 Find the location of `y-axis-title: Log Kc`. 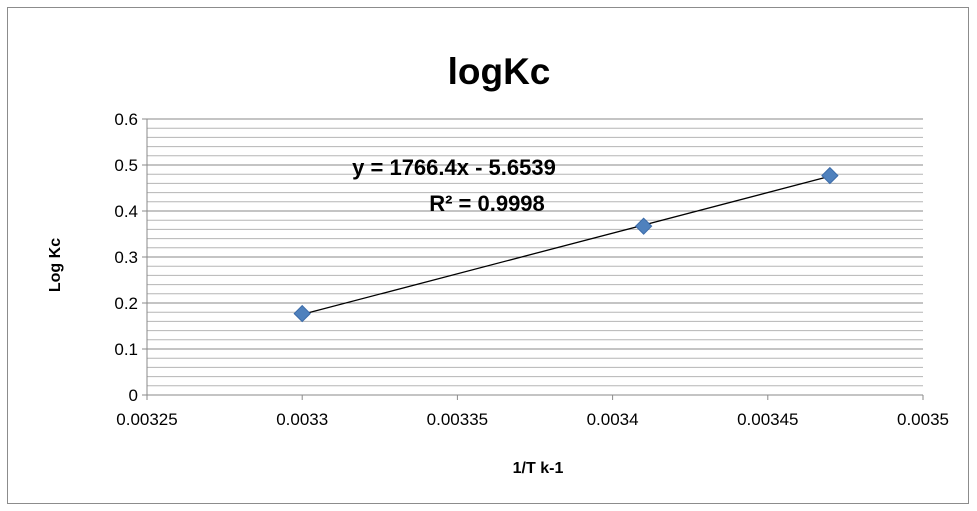

y-axis-title: Log Kc is located at coordinates (55, 265).